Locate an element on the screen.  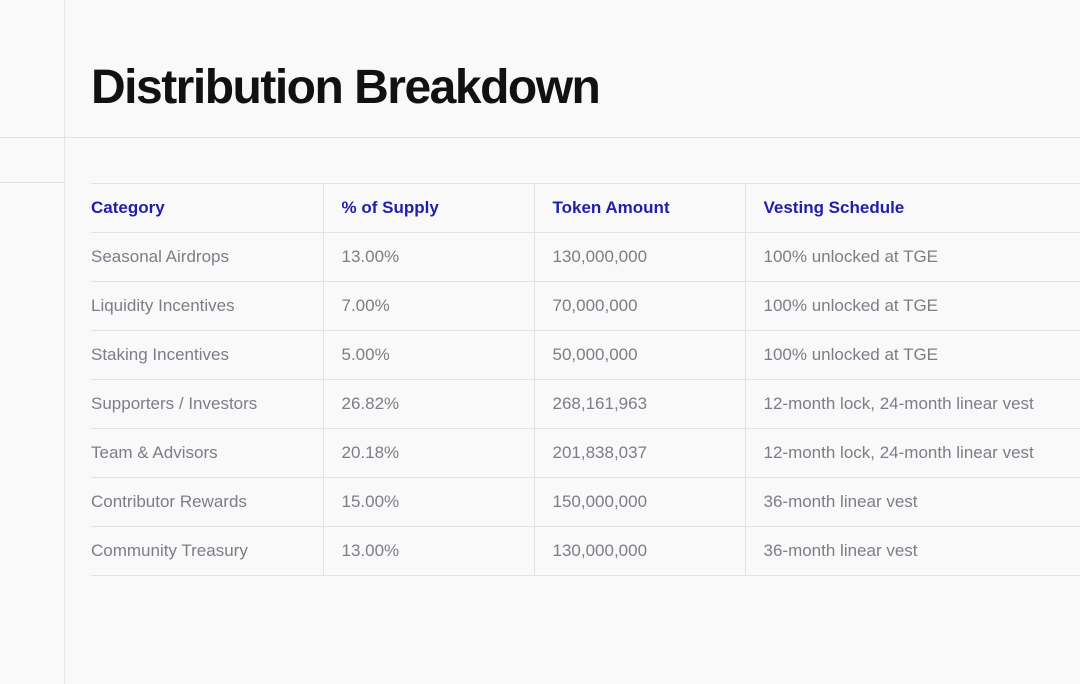
cell-category: Staking Incentives is located at coordinates (207, 355).